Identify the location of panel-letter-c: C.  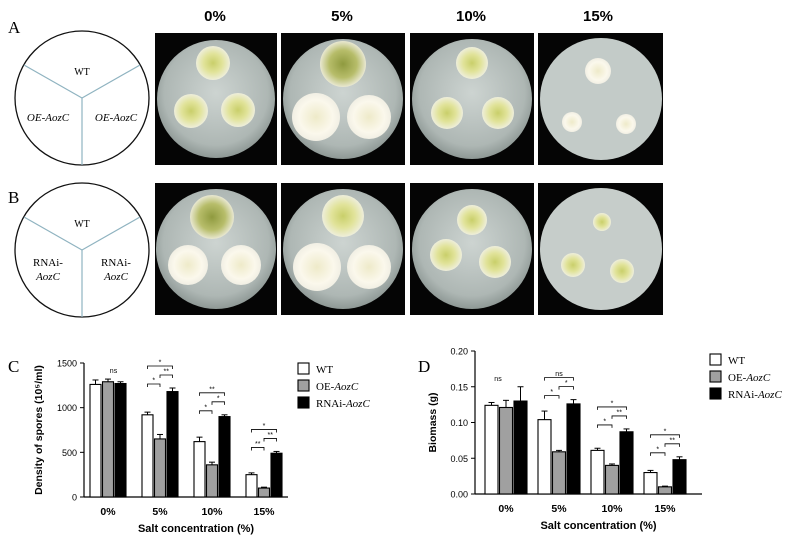
(14, 366).